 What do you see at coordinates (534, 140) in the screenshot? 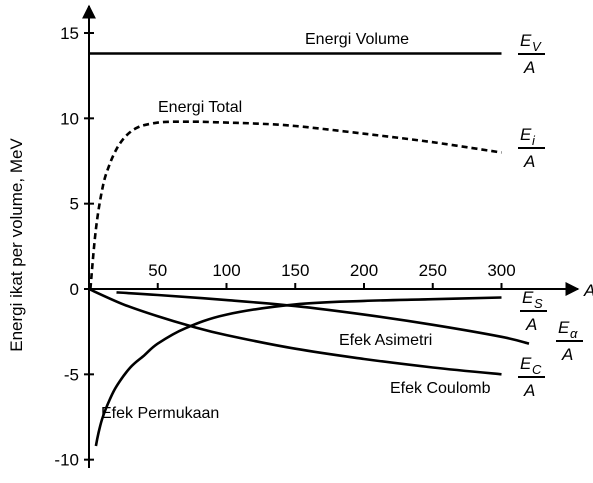
I see `fraction-subscript: i` at bounding box center [534, 140].